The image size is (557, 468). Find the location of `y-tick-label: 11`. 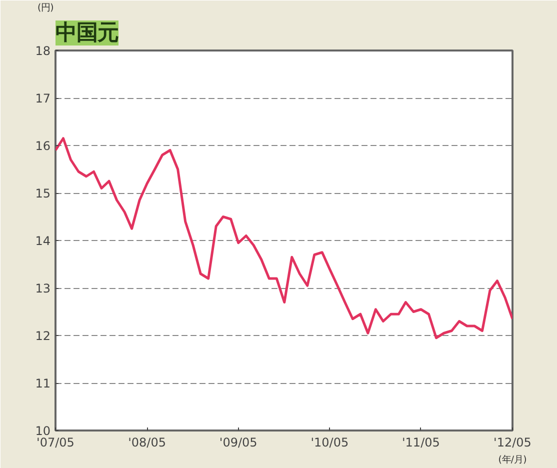

y-tick-label: 11 is located at coordinates (43, 383).